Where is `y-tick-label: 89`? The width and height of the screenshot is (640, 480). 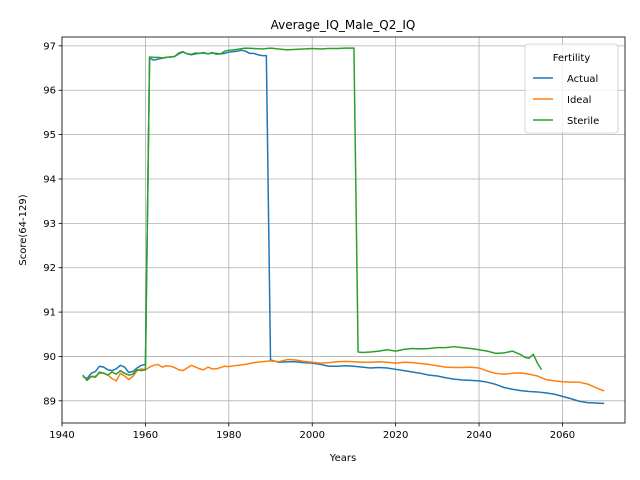 y-tick-label: 89 is located at coordinates (49, 401).